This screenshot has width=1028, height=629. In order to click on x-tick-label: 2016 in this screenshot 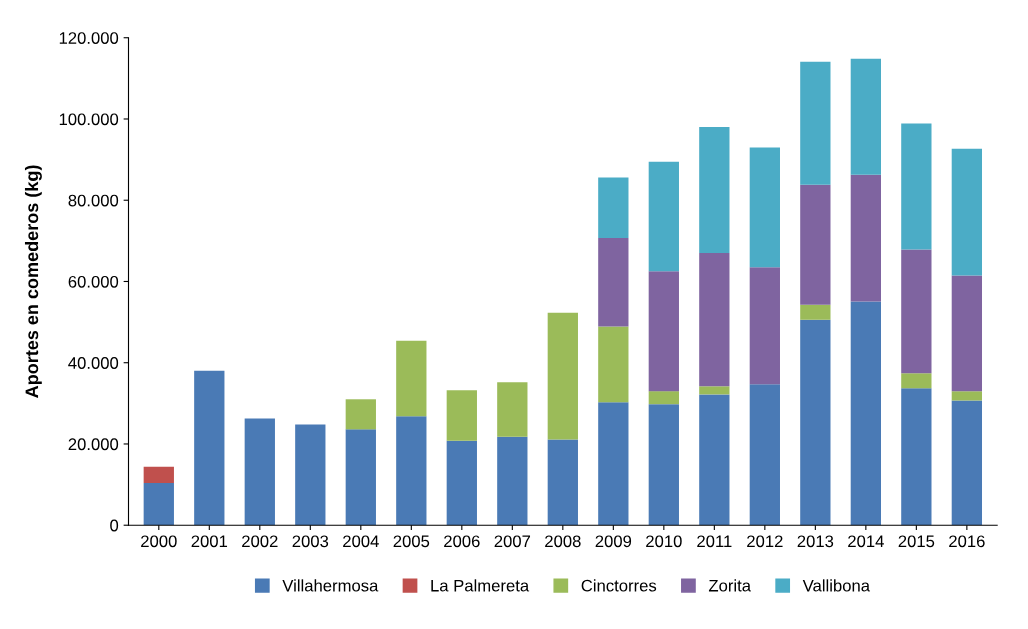, I will do `click(967, 541)`.